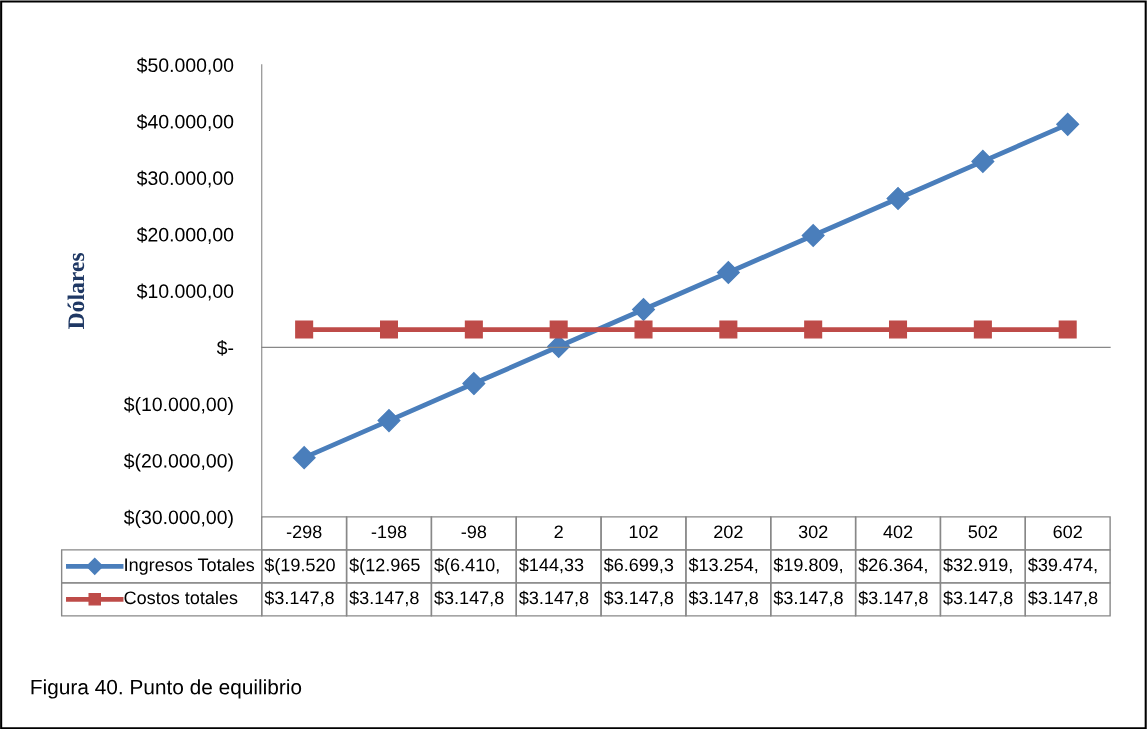 The height and width of the screenshot is (729, 1148). Describe the element at coordinates (723, 565) in the screenshot. I see `data-label: $13.254,` at that location.